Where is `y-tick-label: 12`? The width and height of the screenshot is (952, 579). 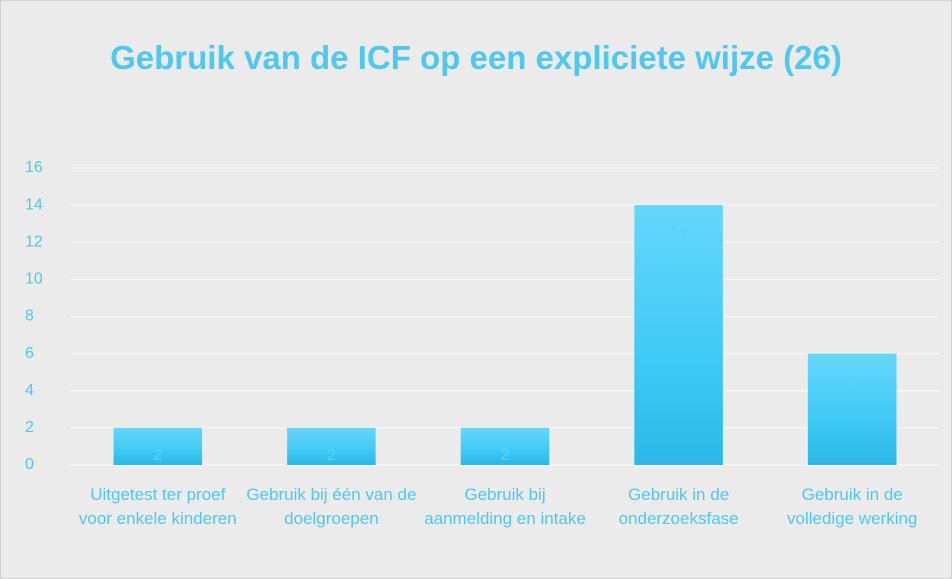 y-tick-label: 12 is located at coordinates (34, 241).